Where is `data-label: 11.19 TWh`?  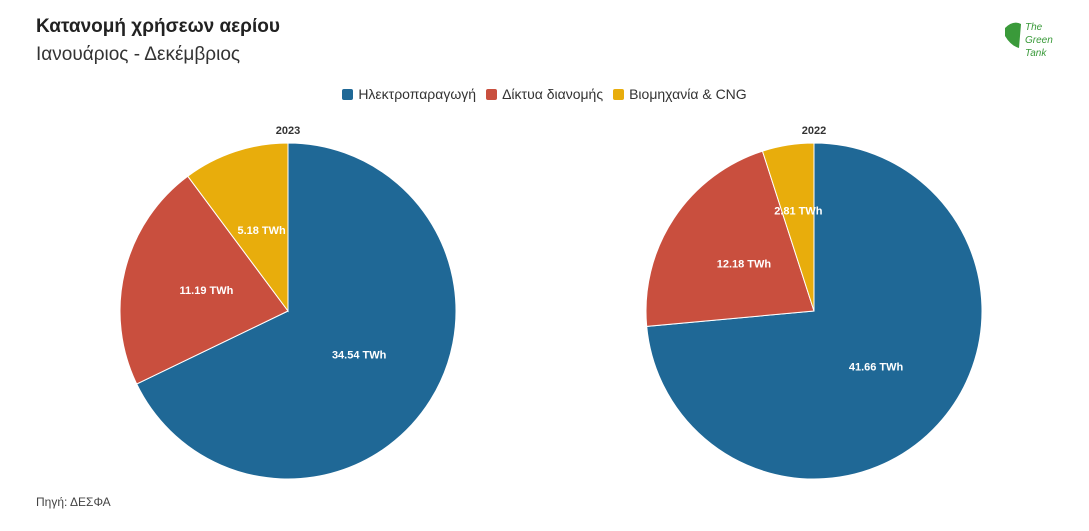 data-label: 11.19 TWh is located at coordinates (207, 291).